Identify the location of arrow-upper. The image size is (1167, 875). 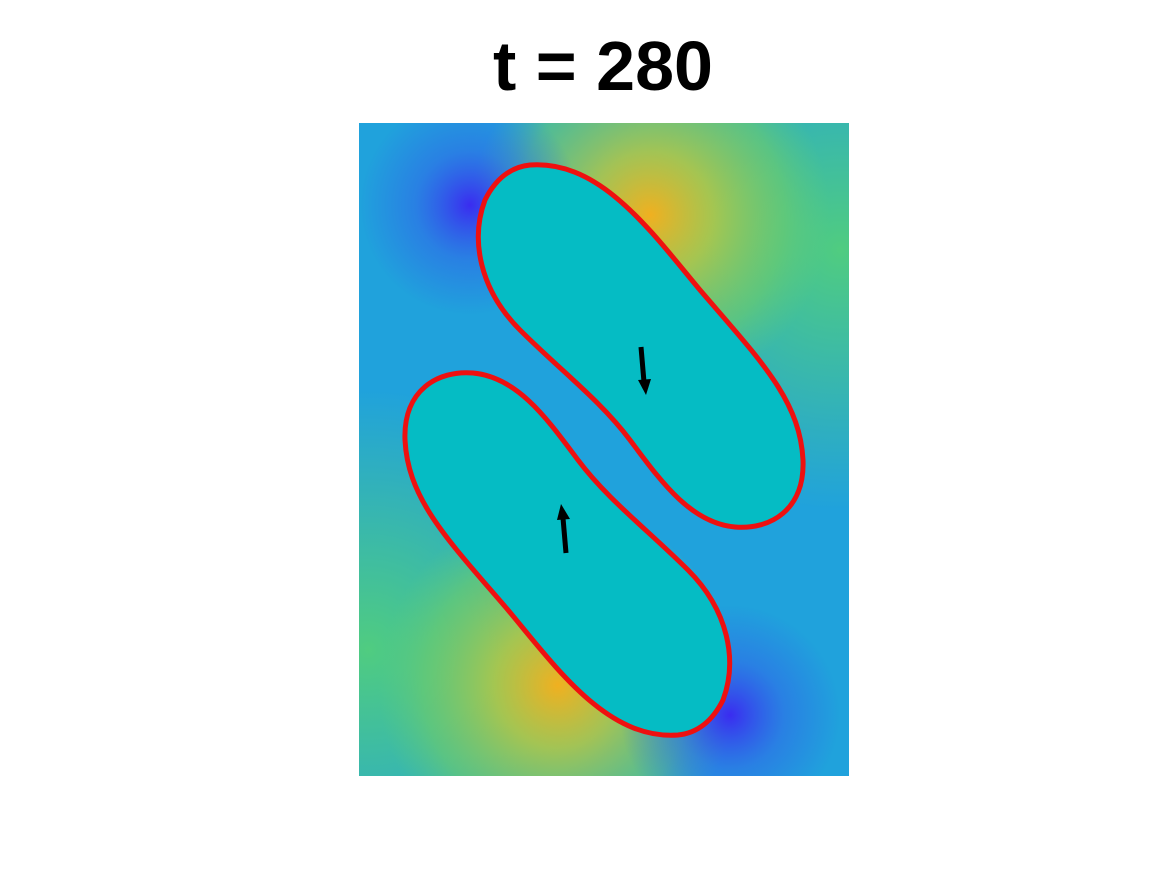
(644, 370).